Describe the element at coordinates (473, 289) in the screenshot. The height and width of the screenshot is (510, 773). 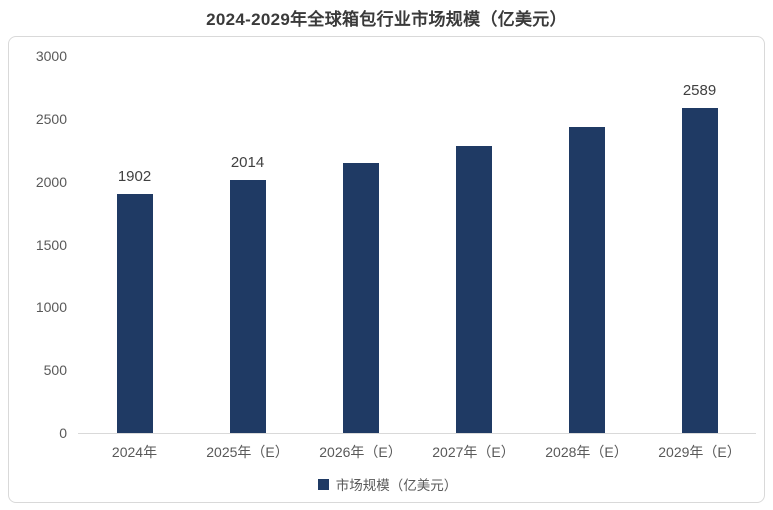
I see `bar-2027年（E）` at that location.